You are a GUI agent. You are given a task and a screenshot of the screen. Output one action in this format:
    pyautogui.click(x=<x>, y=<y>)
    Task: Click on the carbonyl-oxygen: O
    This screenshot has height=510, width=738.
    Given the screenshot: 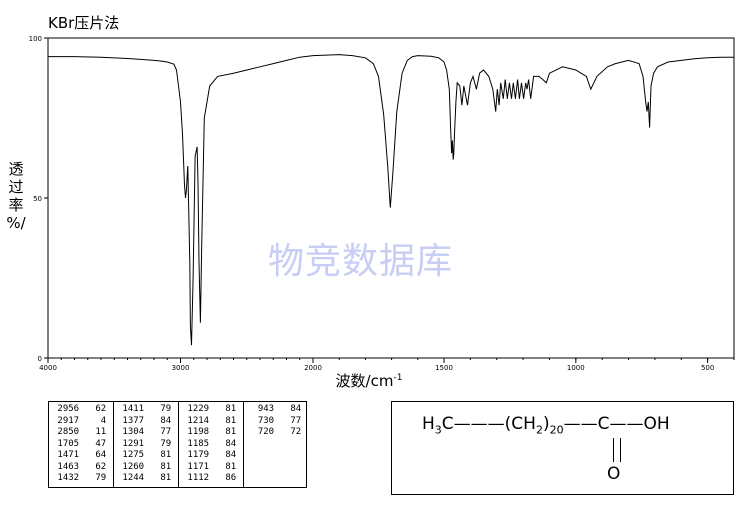 What is the action you would take?
    pyautogui.click(x=614, y=474)
    